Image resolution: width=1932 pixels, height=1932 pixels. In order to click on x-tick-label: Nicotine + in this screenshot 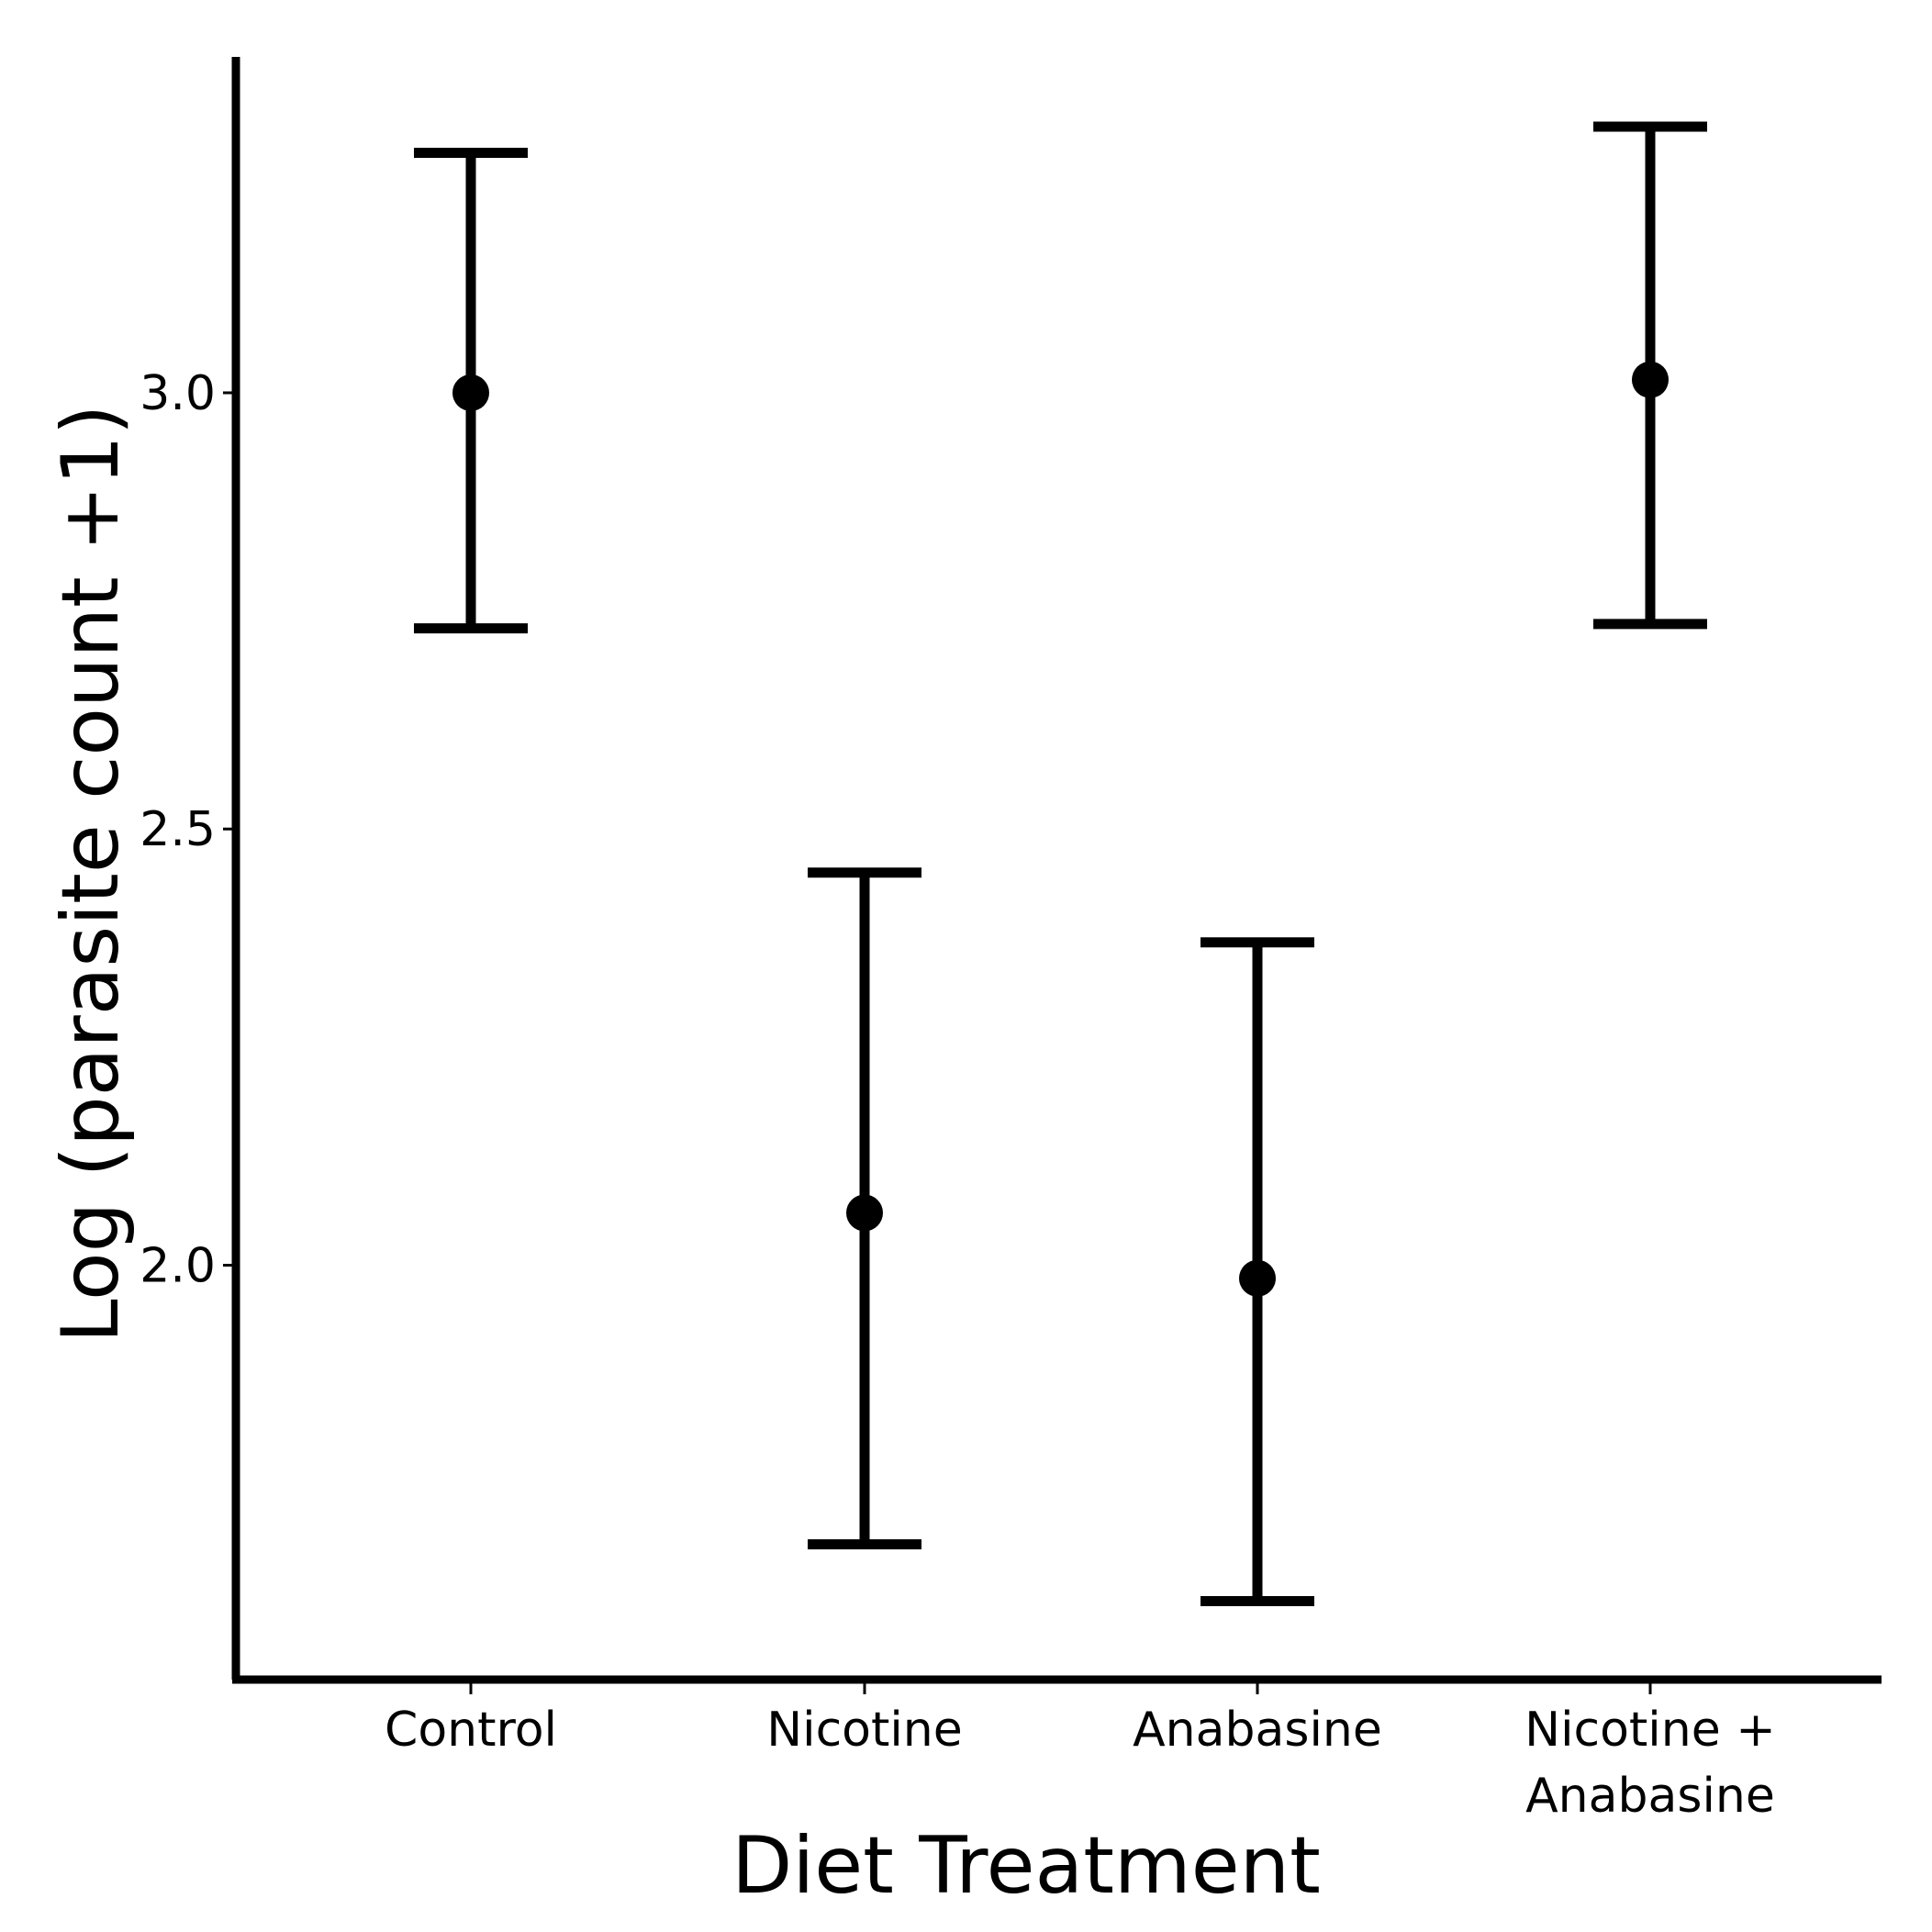, I will do `click(1650, 1730)`.